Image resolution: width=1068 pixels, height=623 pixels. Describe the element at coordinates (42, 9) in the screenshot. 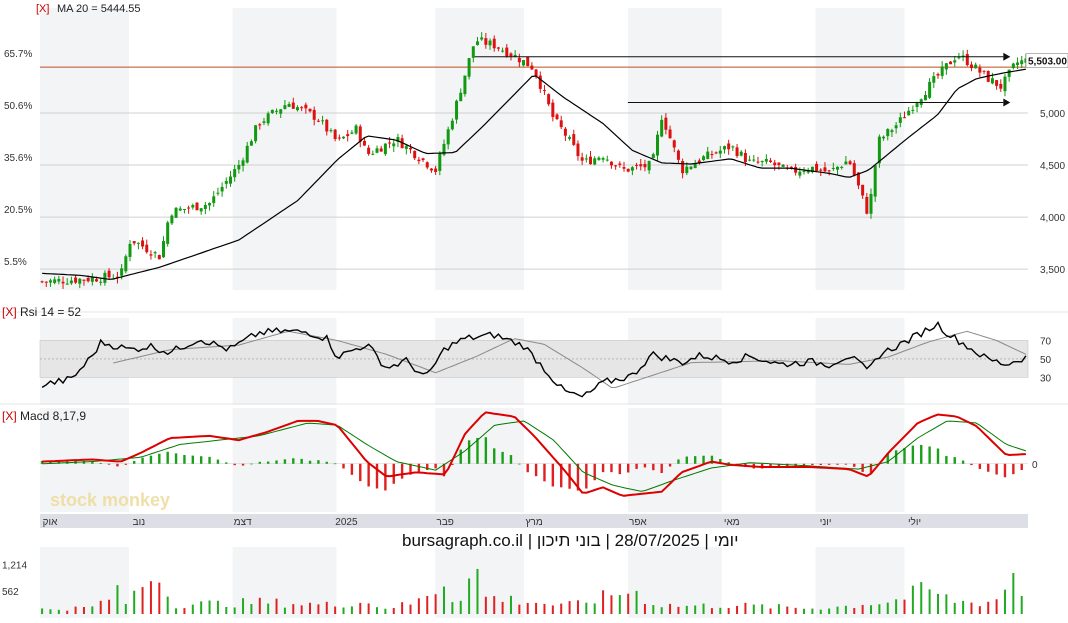

I see `price-close-marker: [X]` at that location.